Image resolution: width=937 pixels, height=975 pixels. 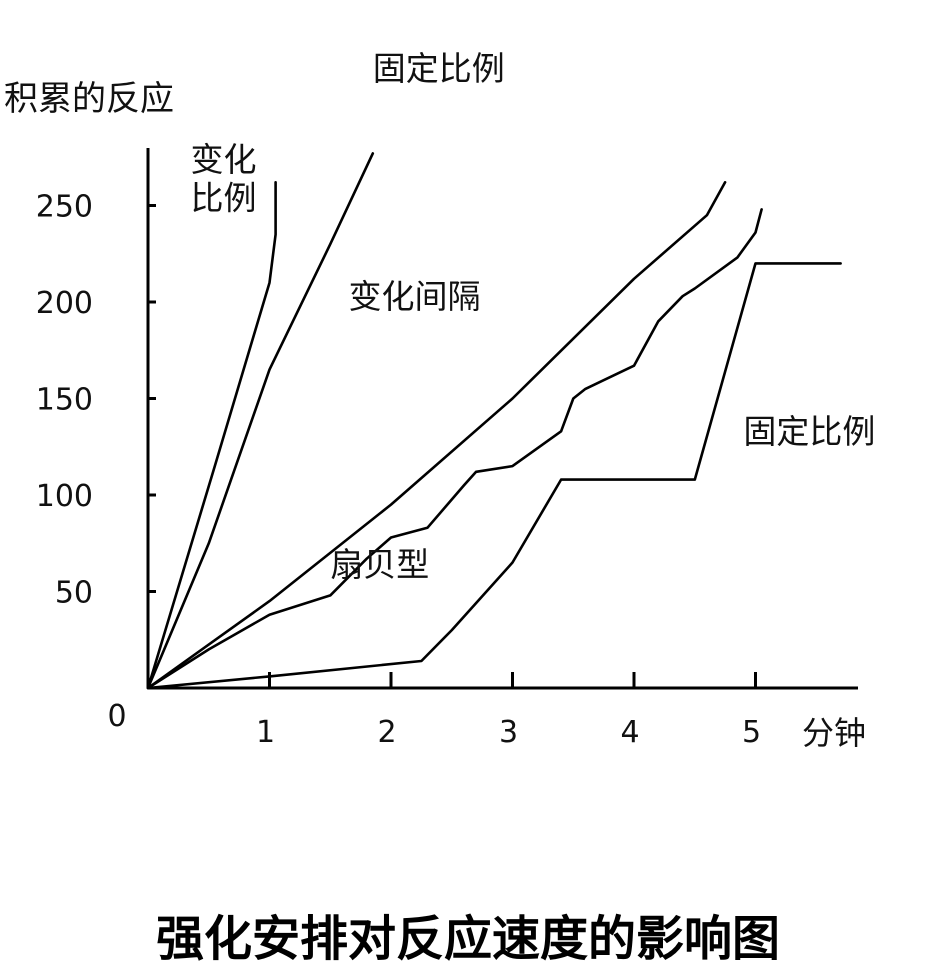 I want to click on y-tick-label: 100, so click(x=64, y=496).